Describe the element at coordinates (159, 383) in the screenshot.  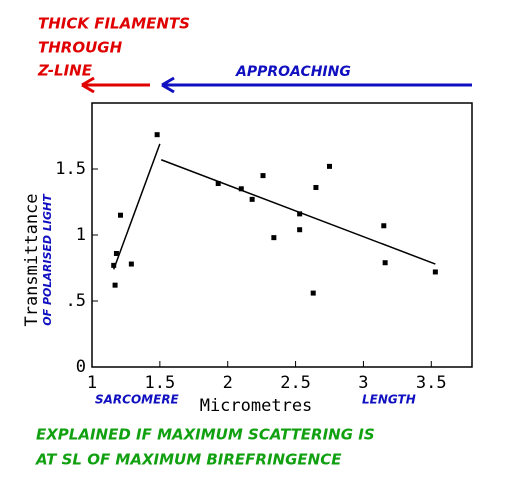
I see `x-tick-label: 1.5` at that location.